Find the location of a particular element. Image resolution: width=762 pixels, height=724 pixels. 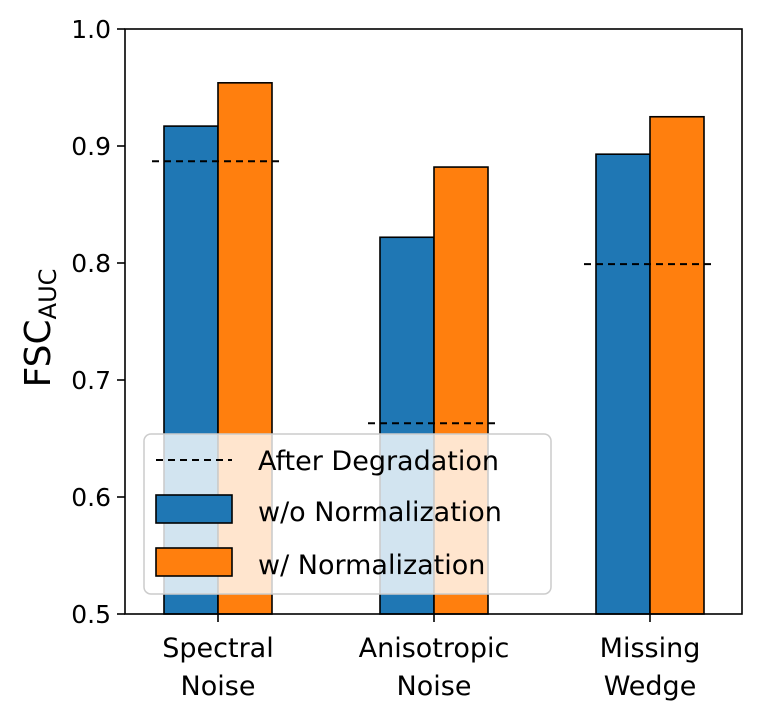

x-tick-label-1: Anisotropic Noise is located at coordinates (434, 667).